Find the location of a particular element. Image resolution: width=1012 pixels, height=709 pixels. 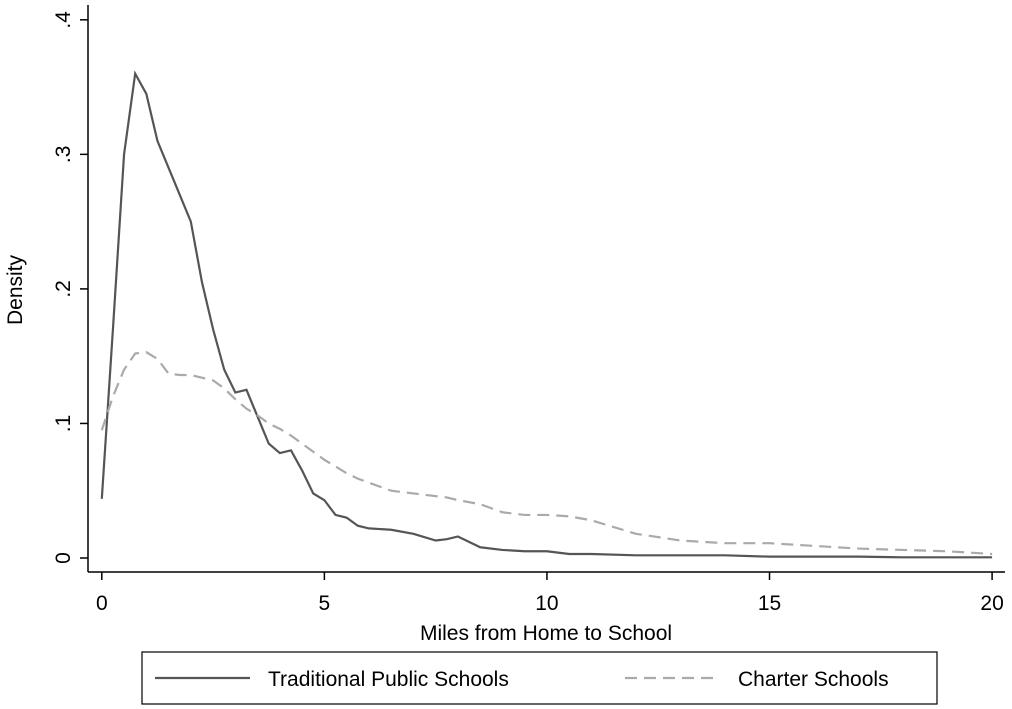

x-tick-label: 10 is located at coordinates (546, 603).